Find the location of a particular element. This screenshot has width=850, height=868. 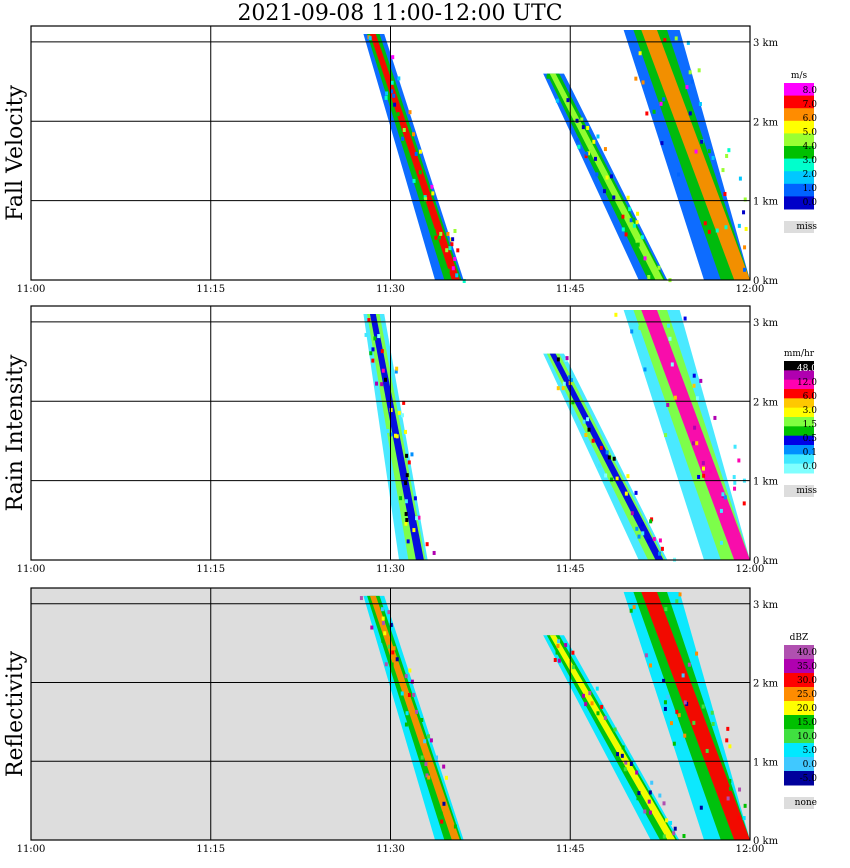

colorbar-label: 6.0 is located at coordinates (810, 397).